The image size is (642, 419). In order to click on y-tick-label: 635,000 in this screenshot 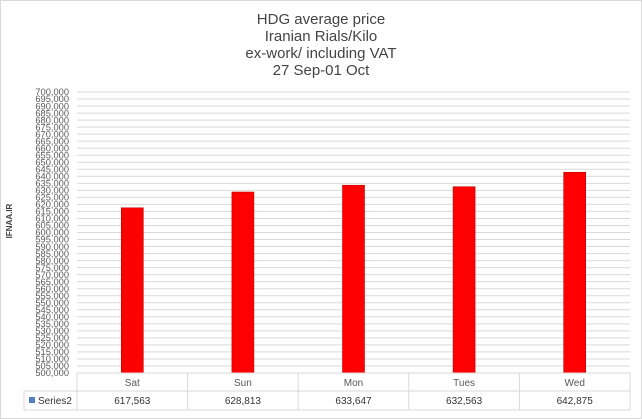, I will do `click(52, 184)`.